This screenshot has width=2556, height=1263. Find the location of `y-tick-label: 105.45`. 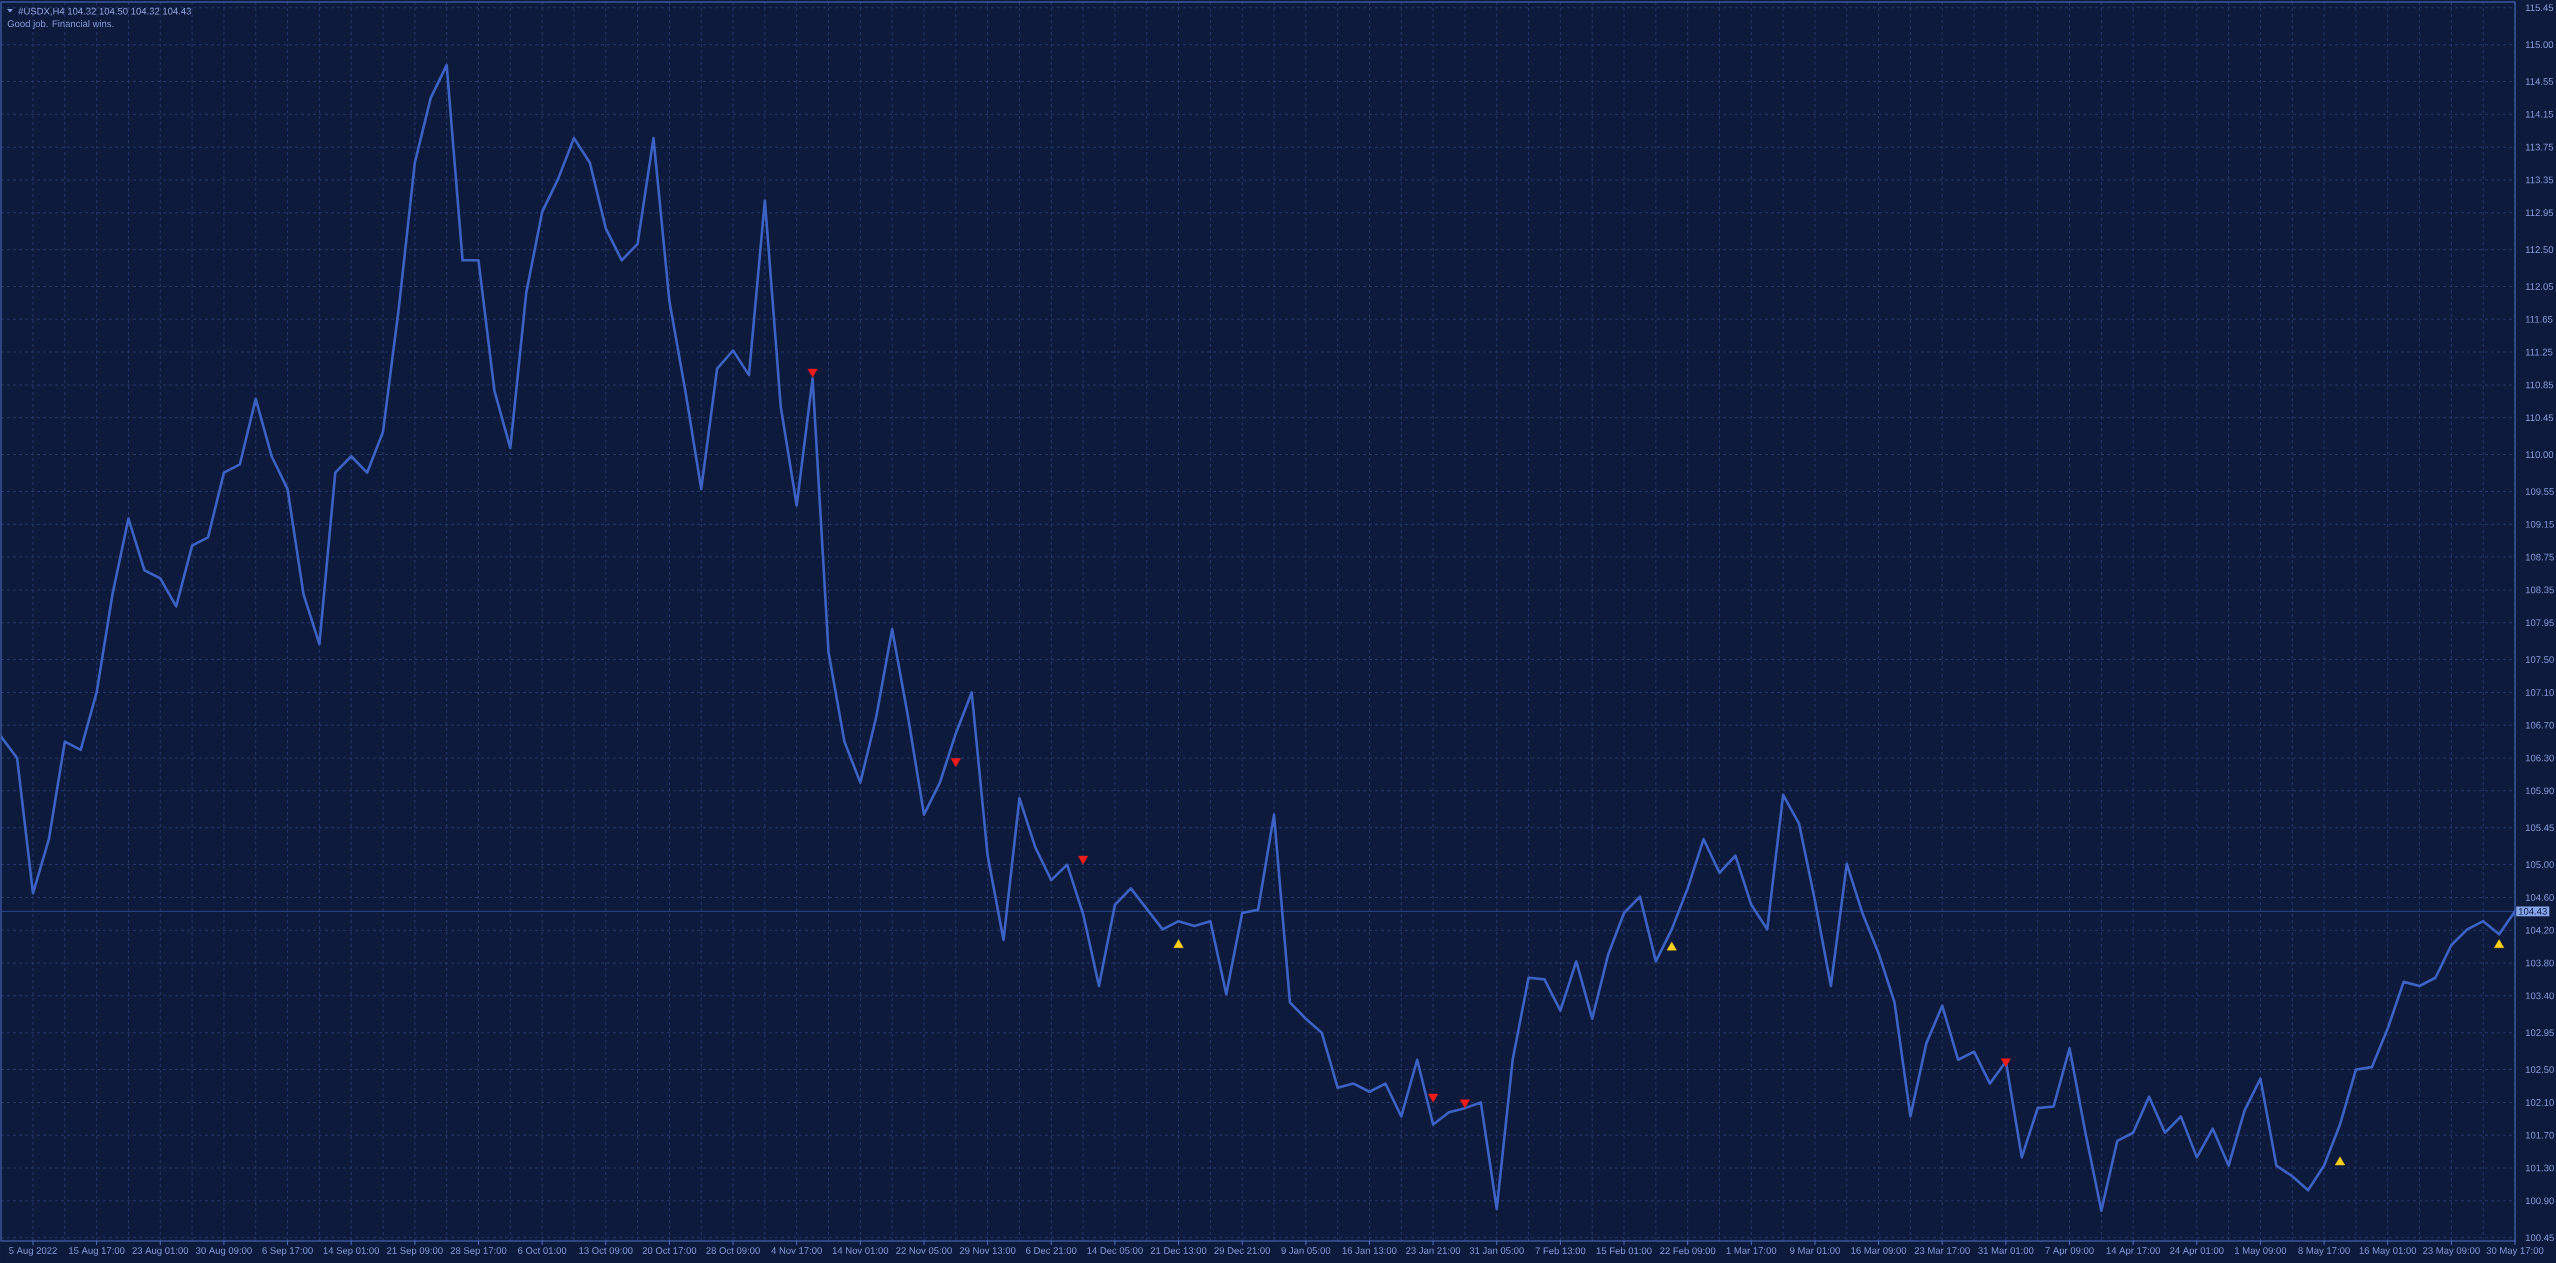

y-tick-label: 105.45 is located at coordinates (2539, 828).